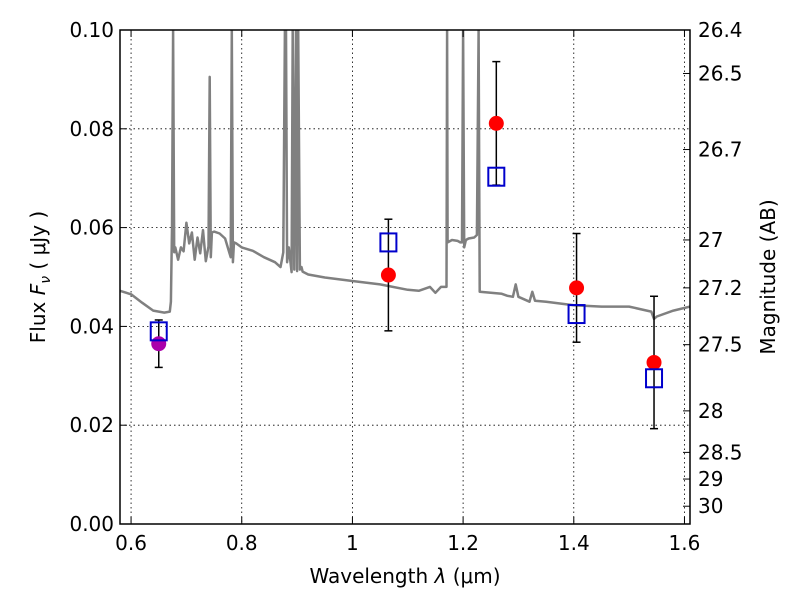 The image size is (800, 600). What do you see at coordinates (710, 479) in the screenshot?
I see `y2-tick-label: 29` at bounding box center [710, 479].